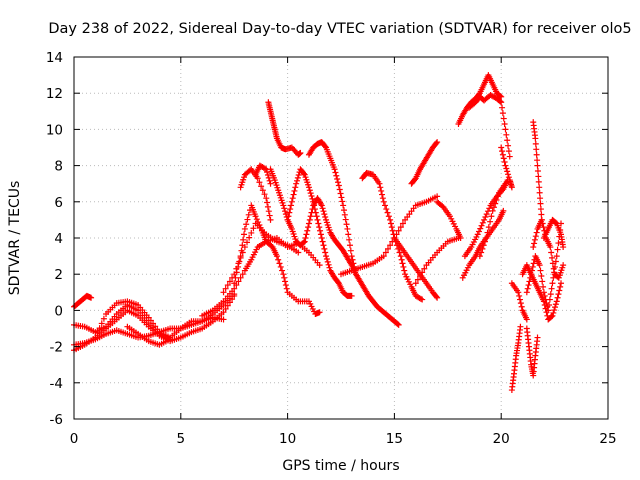  I want to click on y-tick-label: 6, so click(58, 203).